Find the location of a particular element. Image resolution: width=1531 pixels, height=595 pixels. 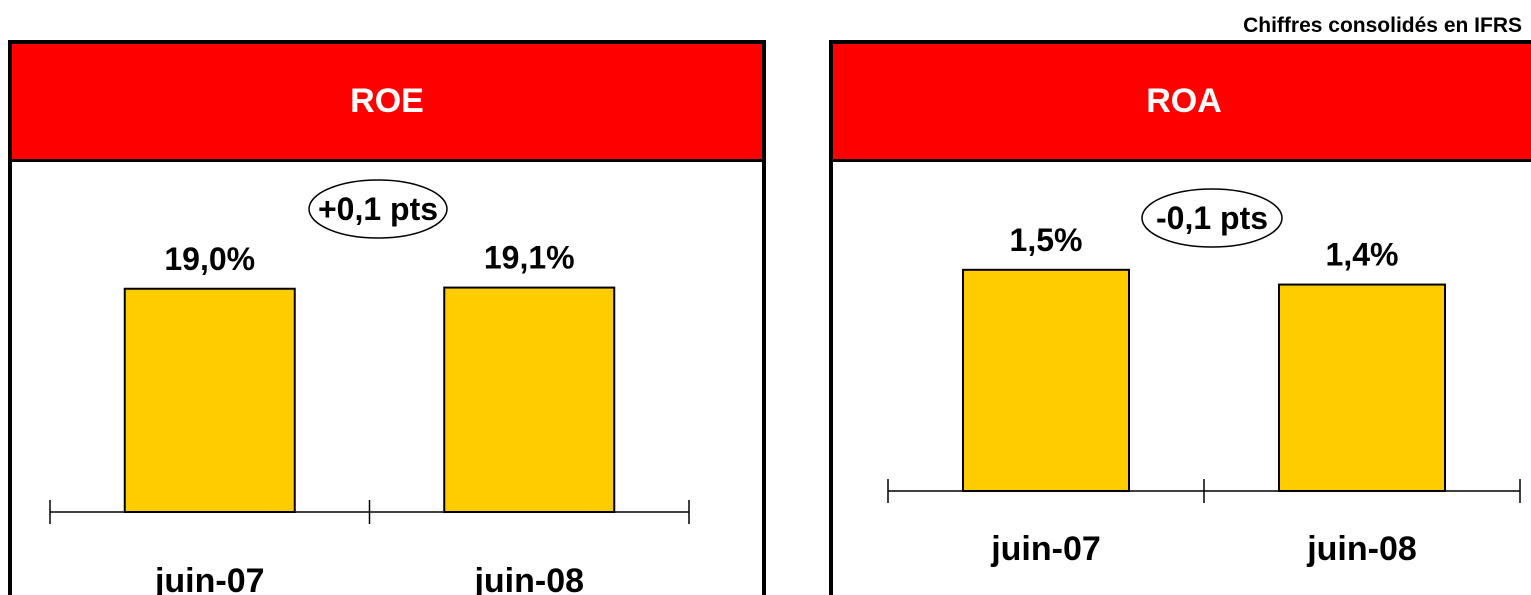

roa-change-ellipse is located at coordinates (1212, 218).